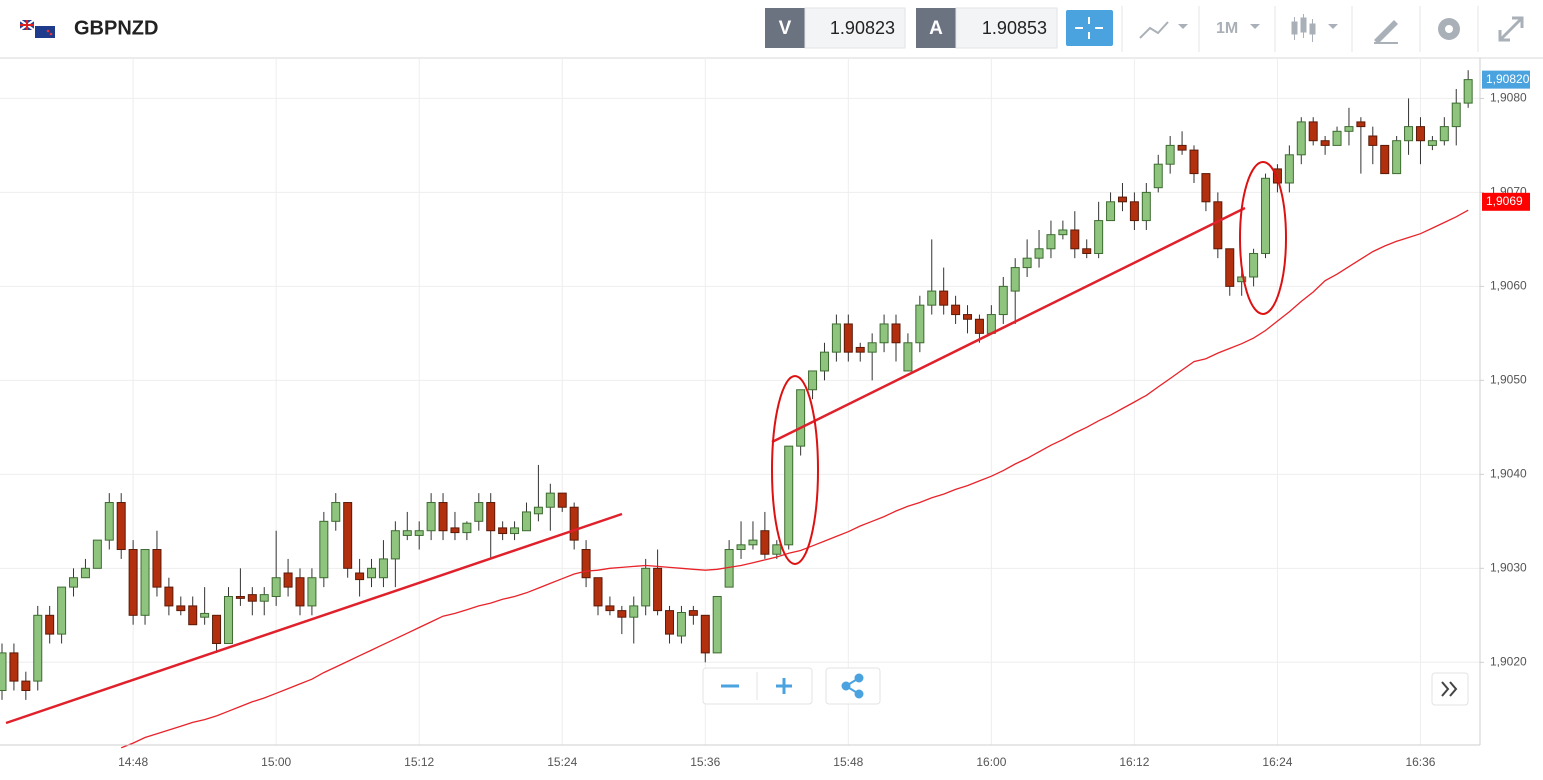 The height and width of the screenshot is (780, 1543). I want to click on ask-price: 1.90853, so click(1014, 28).